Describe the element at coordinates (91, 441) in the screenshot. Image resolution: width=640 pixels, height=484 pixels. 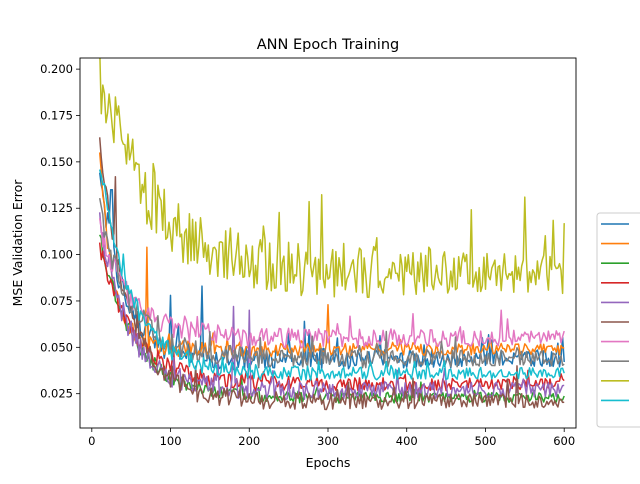
I see `x-tick-label: 0` at that location.